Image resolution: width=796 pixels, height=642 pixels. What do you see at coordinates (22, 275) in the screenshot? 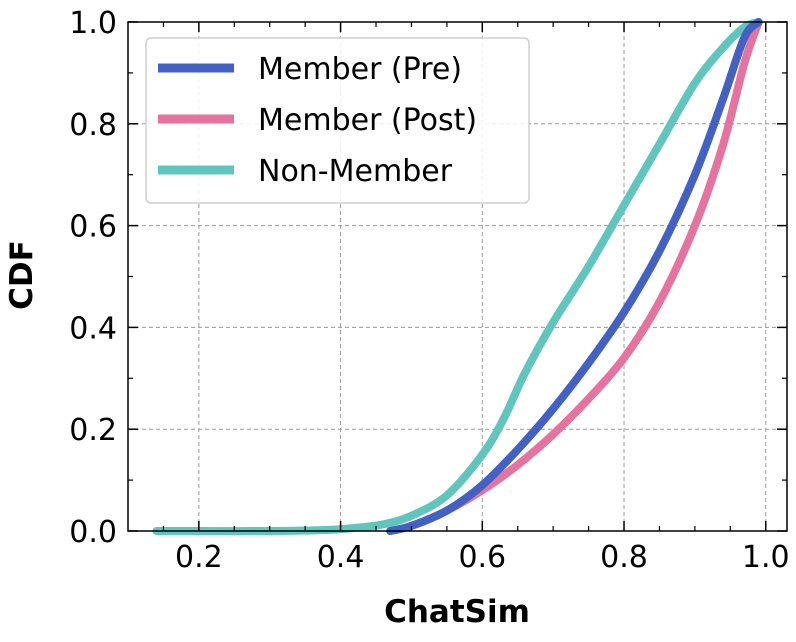
I see `y-axis-title: CDF` at bounding box center [22, 275].